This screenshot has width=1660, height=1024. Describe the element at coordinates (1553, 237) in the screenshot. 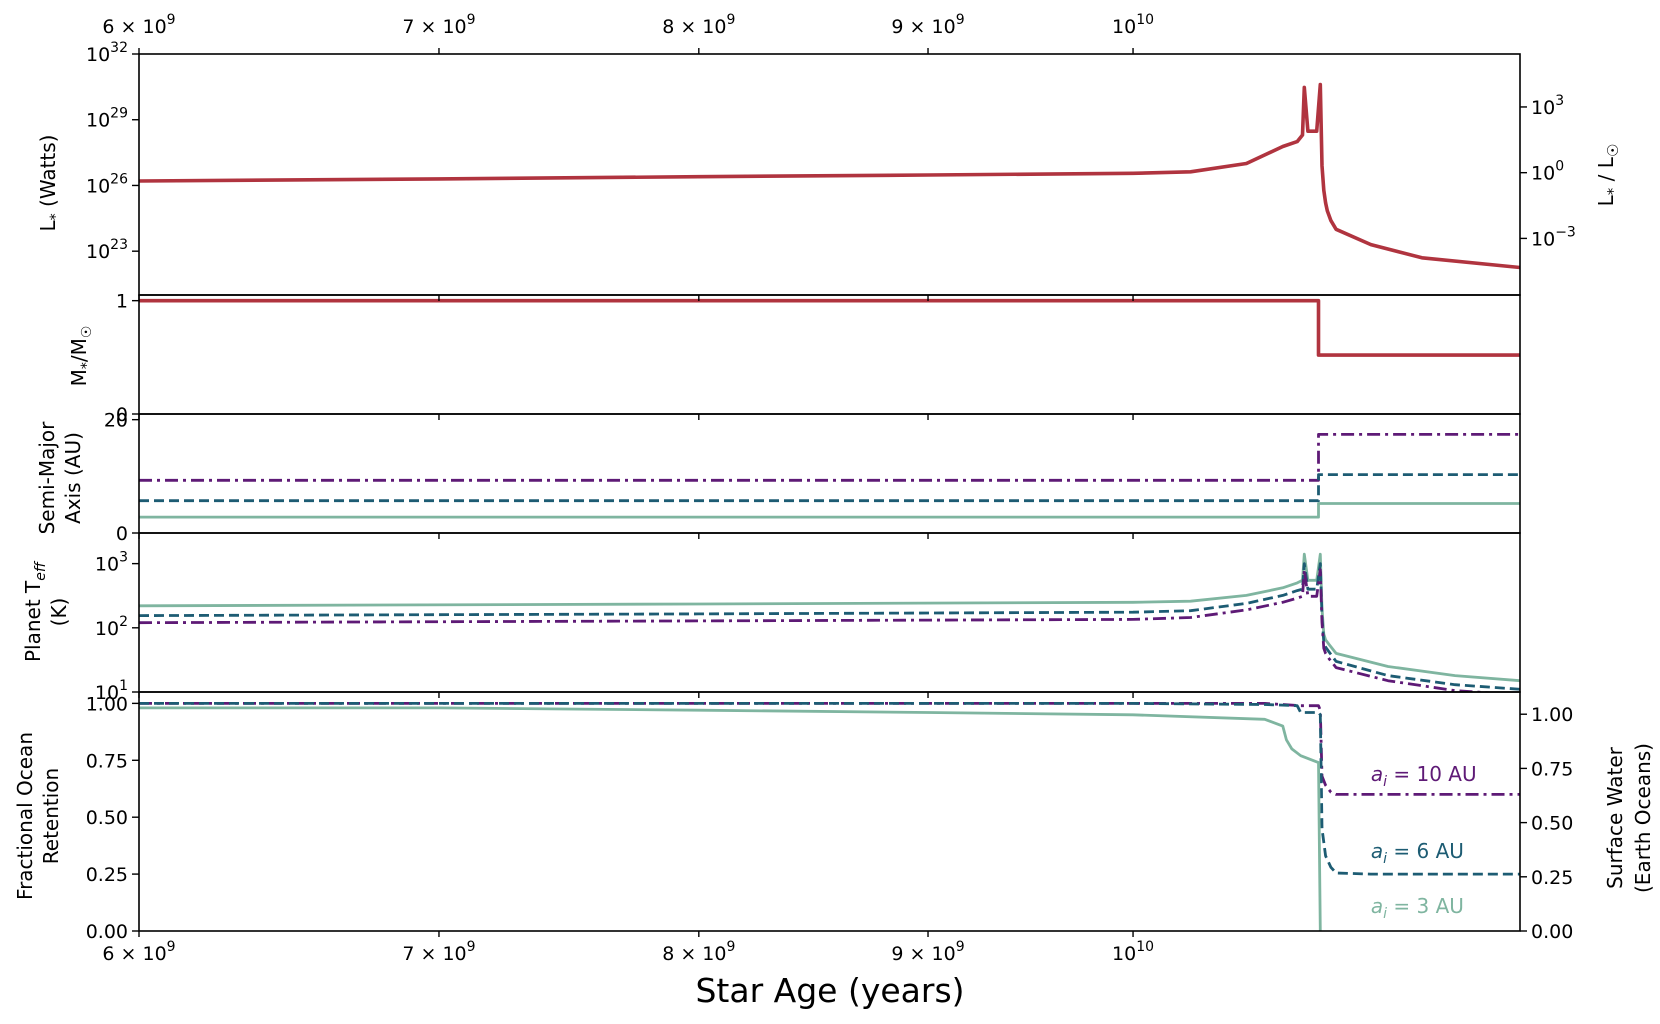

I see `ytick-right-label-luminosity: 10⁻³` at that location.